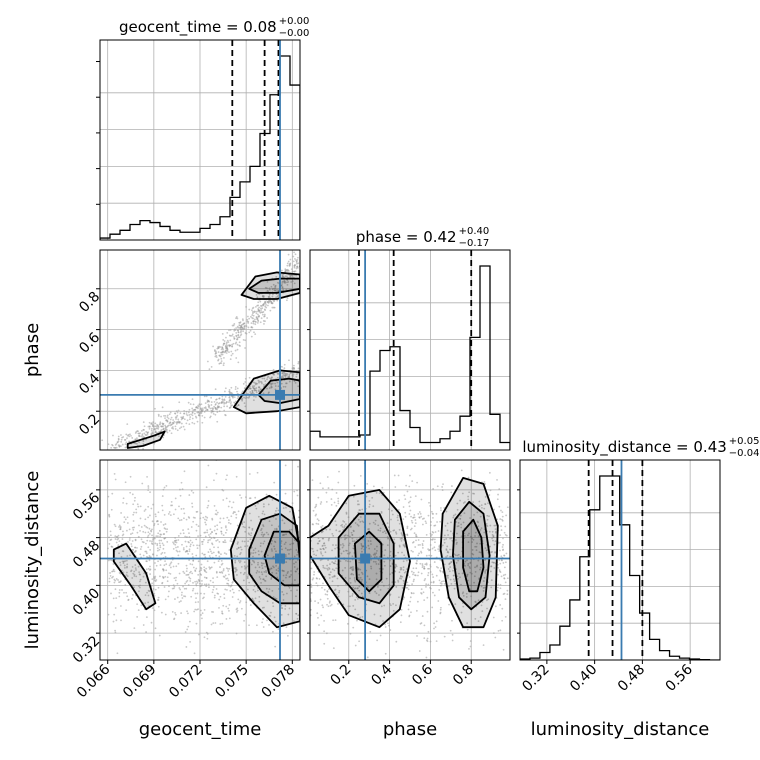 This screenshot has width=760, height=760. Describe the element at coordinates (473, 555) in the screenshot. I see `contour-line` at that location.